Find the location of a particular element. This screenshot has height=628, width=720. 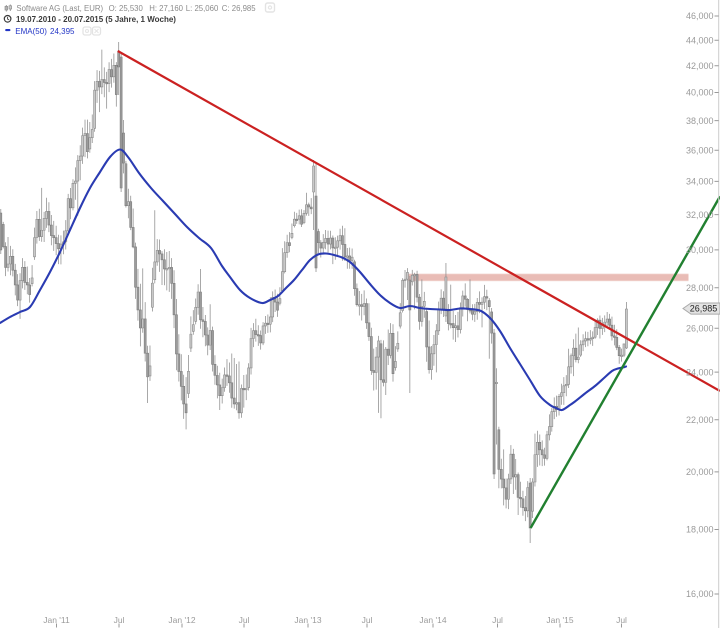

svg-text: 28,000 is located at coordinates (700, 288).